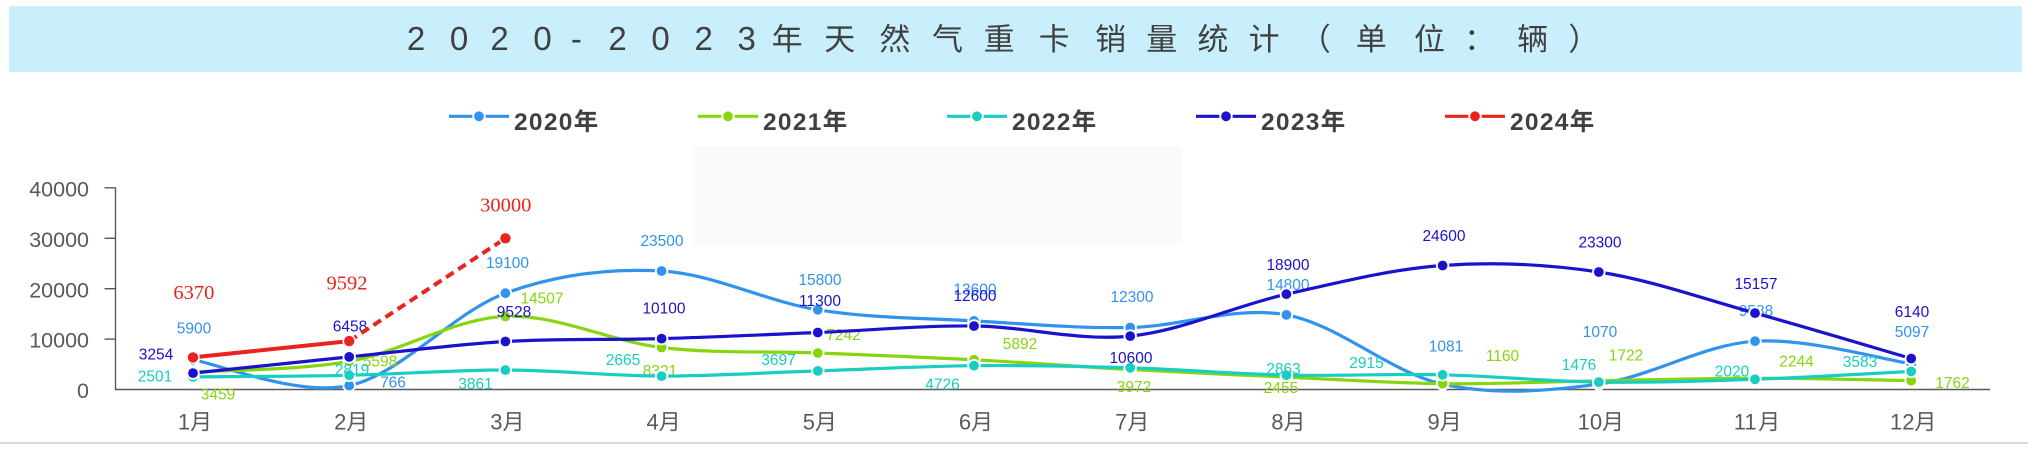 The image size is (2028, 449). What do you see at coordinates (184, 422) in the screenshot?
I see `svg-text: 1` at bounding box center [184, 422].